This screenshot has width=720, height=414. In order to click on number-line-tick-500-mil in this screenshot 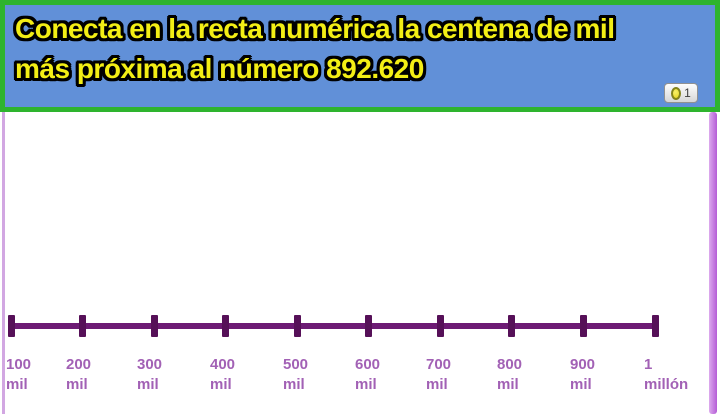, I will do `click(297, 326)`.